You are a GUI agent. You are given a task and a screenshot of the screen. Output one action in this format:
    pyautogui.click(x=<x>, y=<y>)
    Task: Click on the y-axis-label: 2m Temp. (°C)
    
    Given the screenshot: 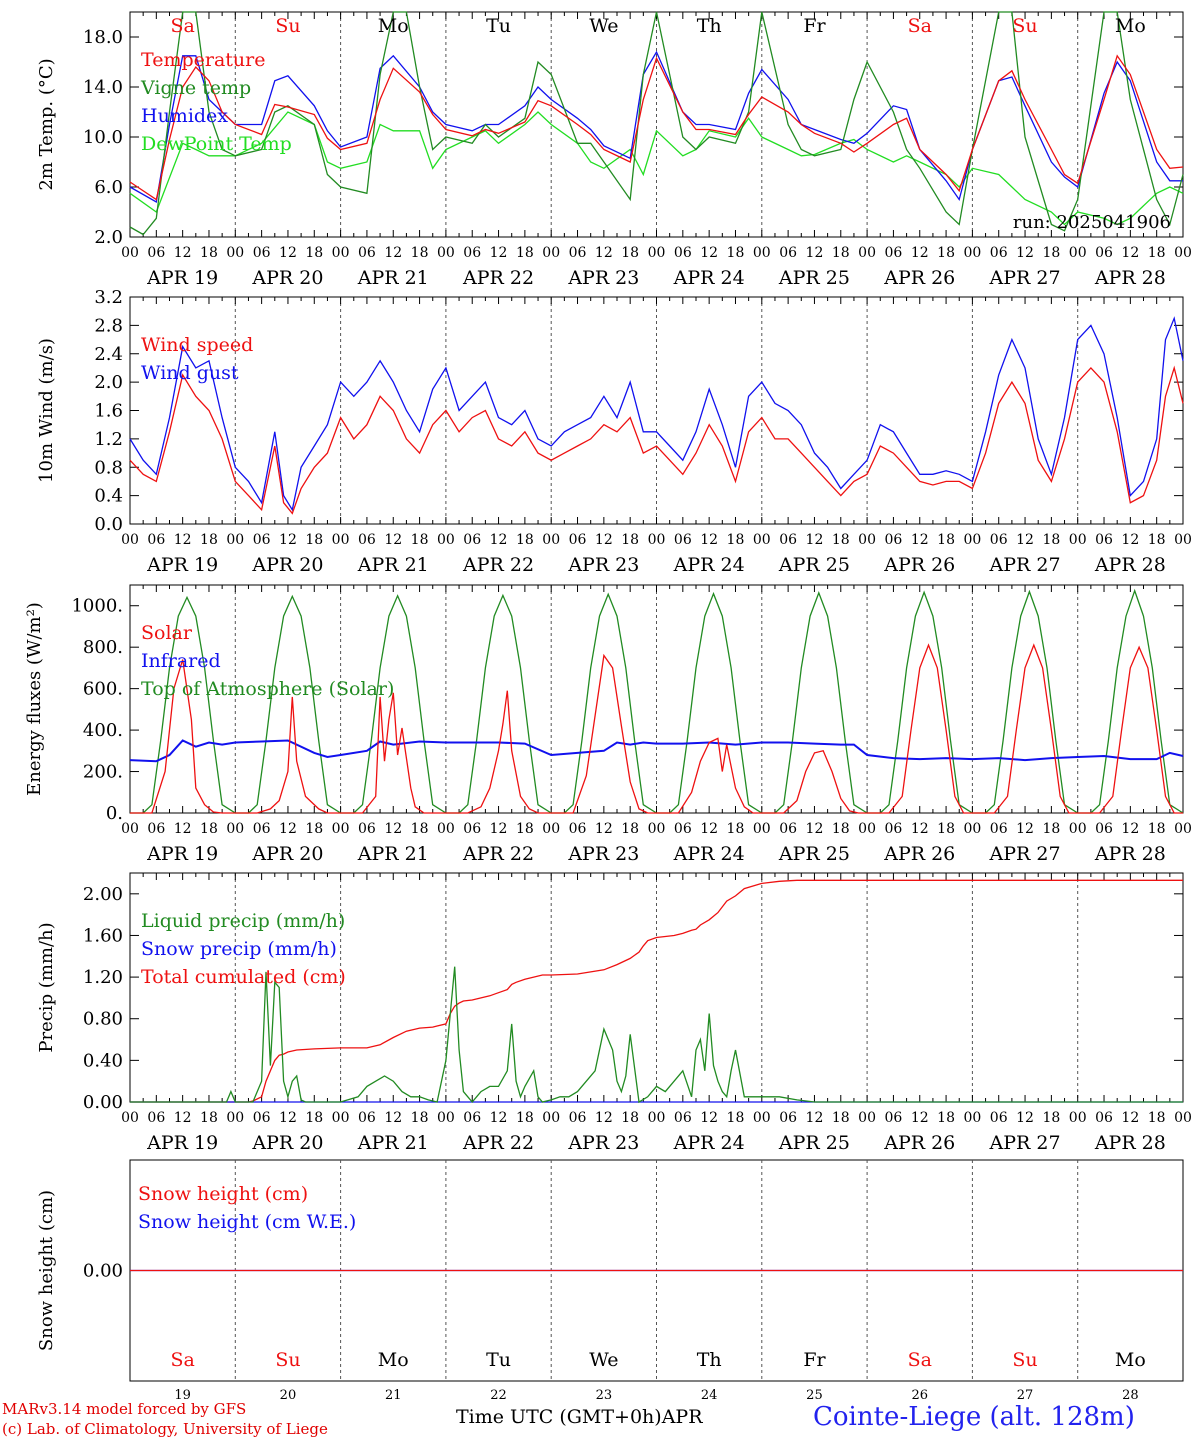 What is the action you would take?
    pyautogui.click(x=46, y=124)
    